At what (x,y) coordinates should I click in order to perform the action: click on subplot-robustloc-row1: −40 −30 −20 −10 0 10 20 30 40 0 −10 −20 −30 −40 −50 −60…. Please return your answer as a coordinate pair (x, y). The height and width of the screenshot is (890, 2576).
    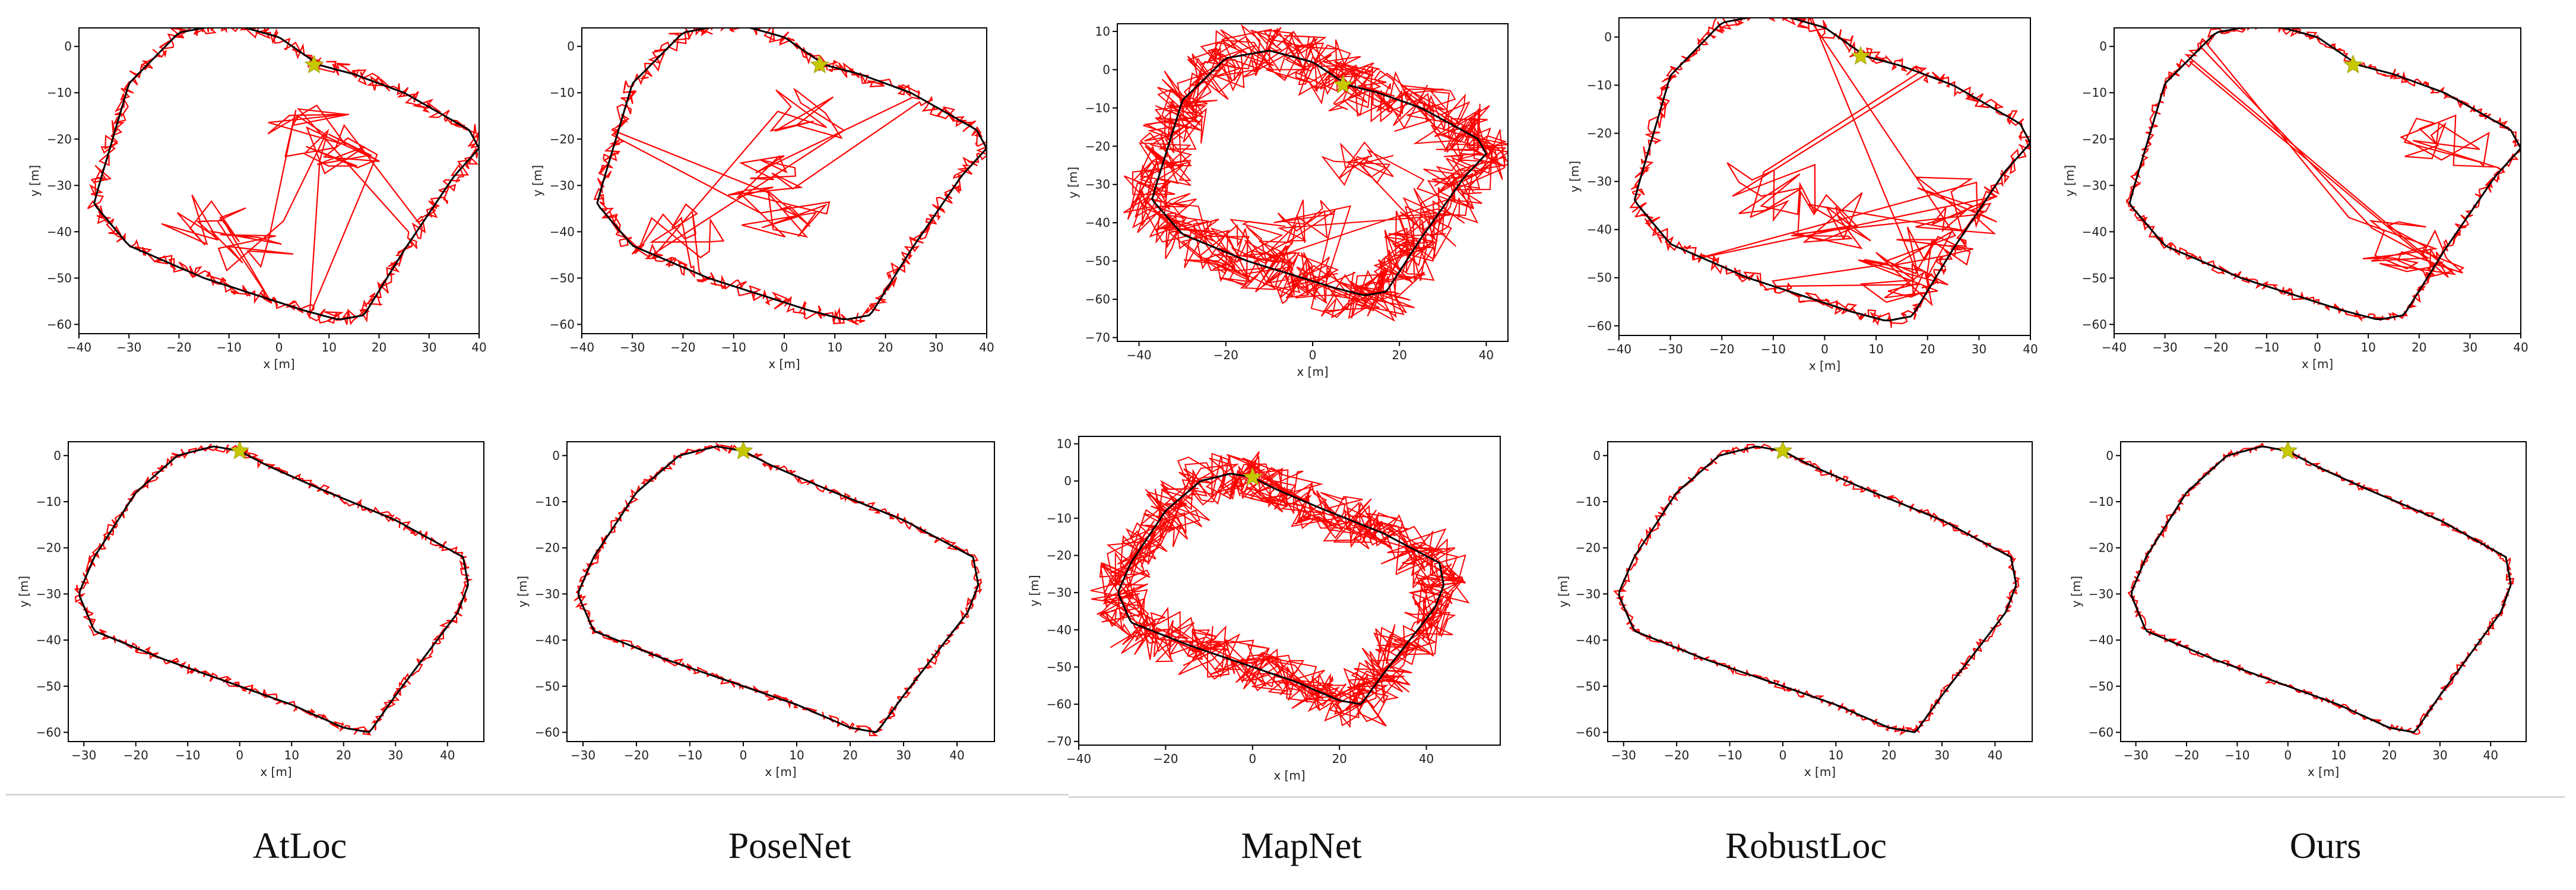
    Looking at the image, I should click on (1803, 195).